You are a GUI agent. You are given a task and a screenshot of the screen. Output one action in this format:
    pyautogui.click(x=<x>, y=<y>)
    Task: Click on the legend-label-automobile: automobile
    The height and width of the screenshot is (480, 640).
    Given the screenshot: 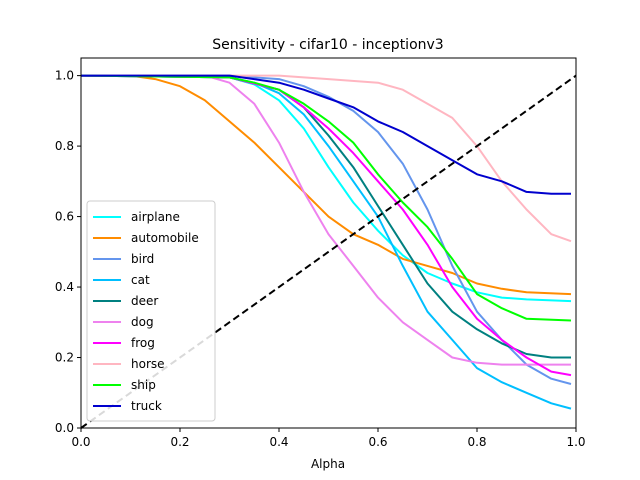 What is the action you would take?
    pyautogui.click(x=165, y=238)
    